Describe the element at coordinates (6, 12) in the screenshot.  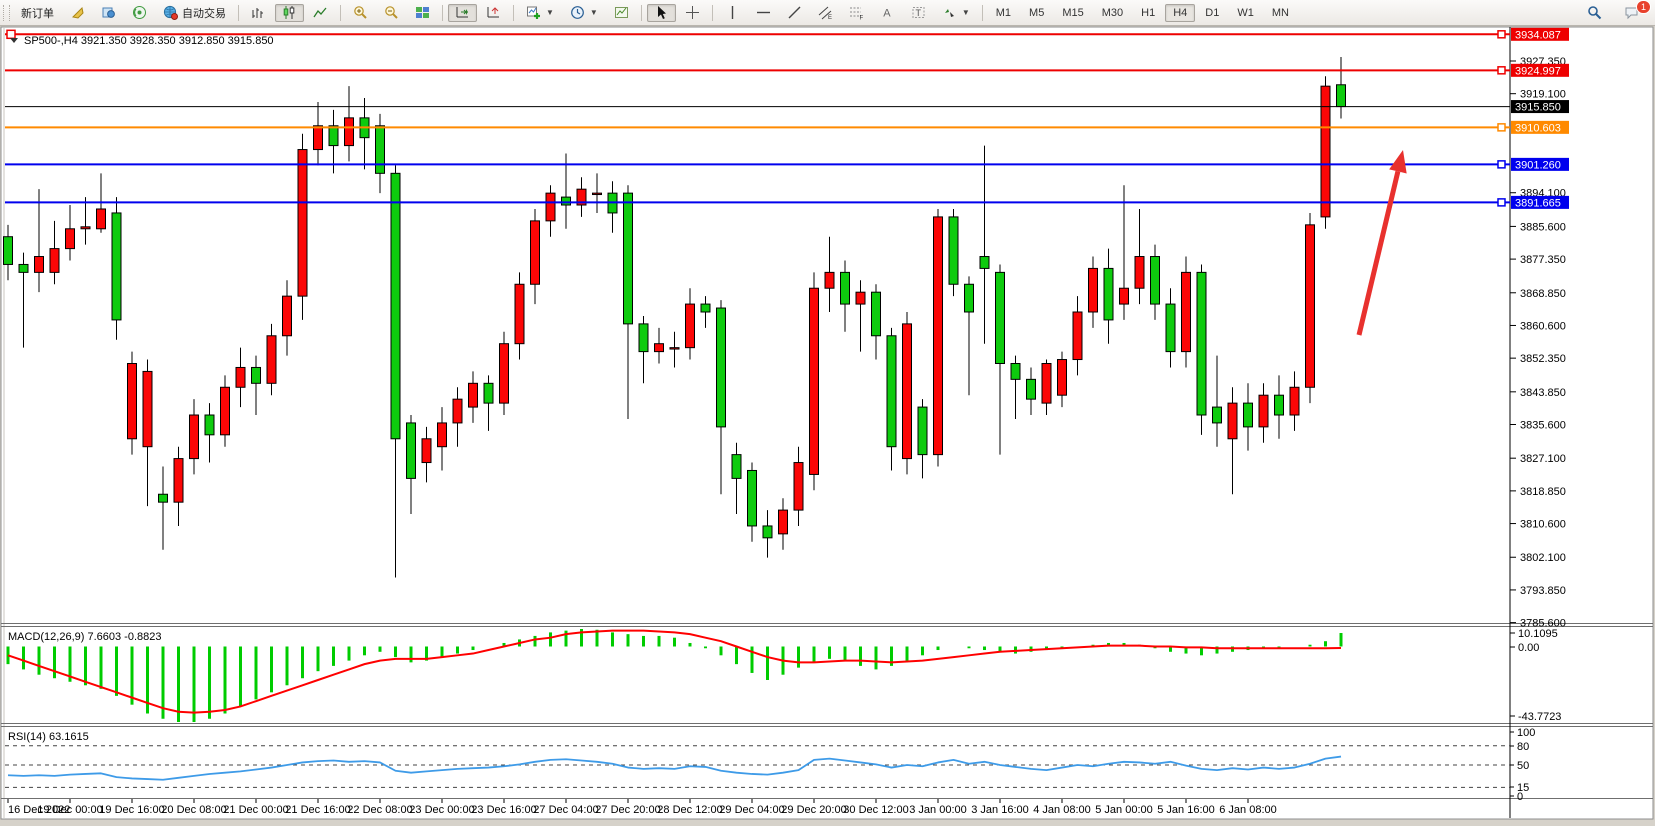
I see `toolbar-grip` at that location.